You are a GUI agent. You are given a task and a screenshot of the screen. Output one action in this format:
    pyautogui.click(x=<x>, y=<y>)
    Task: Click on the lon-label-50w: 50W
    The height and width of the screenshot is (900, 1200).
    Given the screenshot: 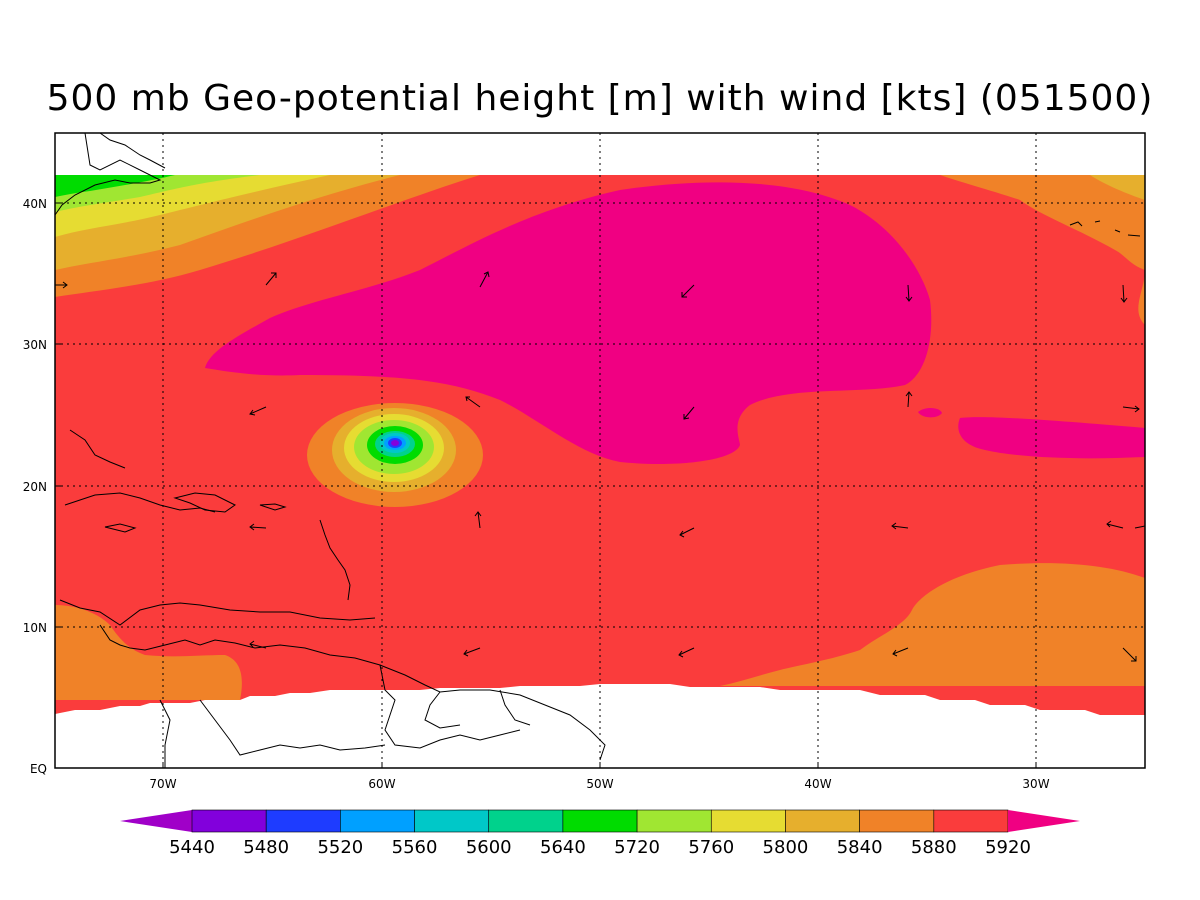 What is the action you would take?
    pyautogui.click(x=599, y=784)
    